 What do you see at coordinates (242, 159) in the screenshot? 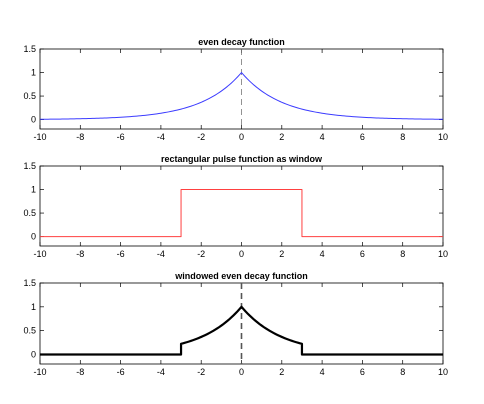
I see `chart-title: rectangular pulse function as window` at bounding box center [242, 159].